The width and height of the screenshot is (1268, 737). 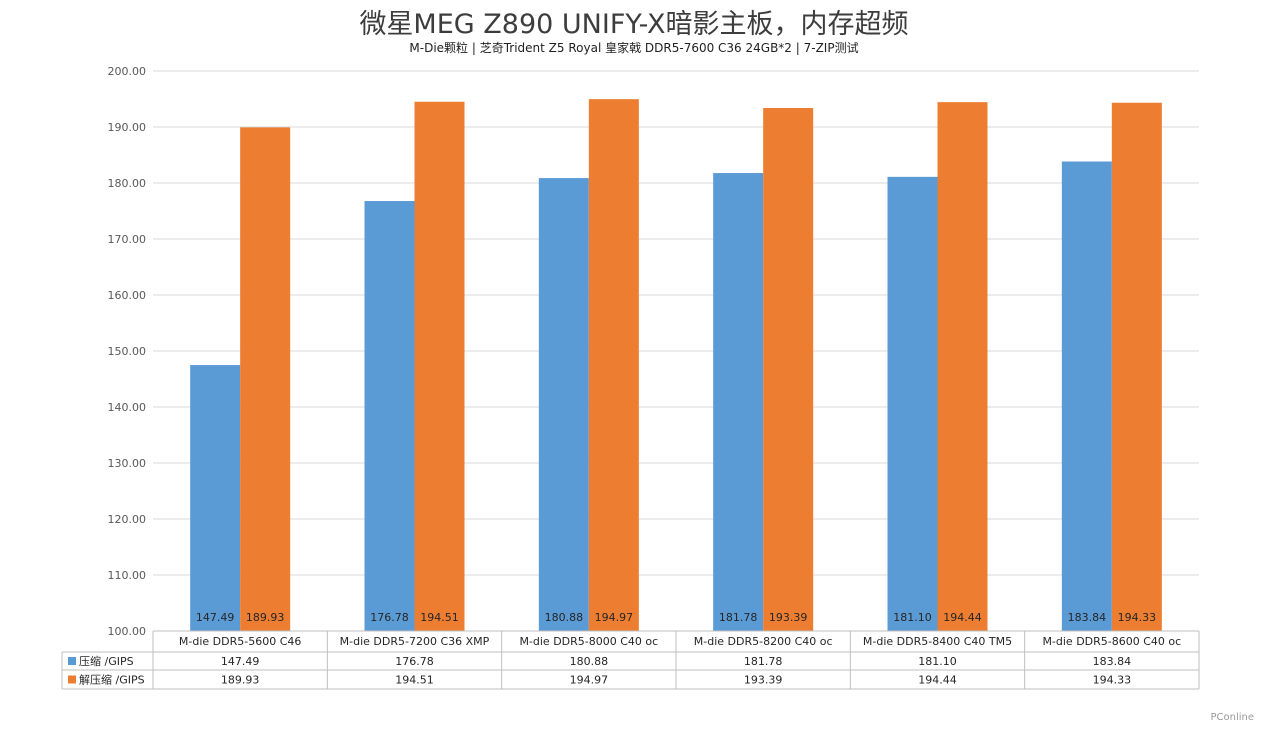 I want to click on y-tick-label: 190.00, so click(x=127, y=127).